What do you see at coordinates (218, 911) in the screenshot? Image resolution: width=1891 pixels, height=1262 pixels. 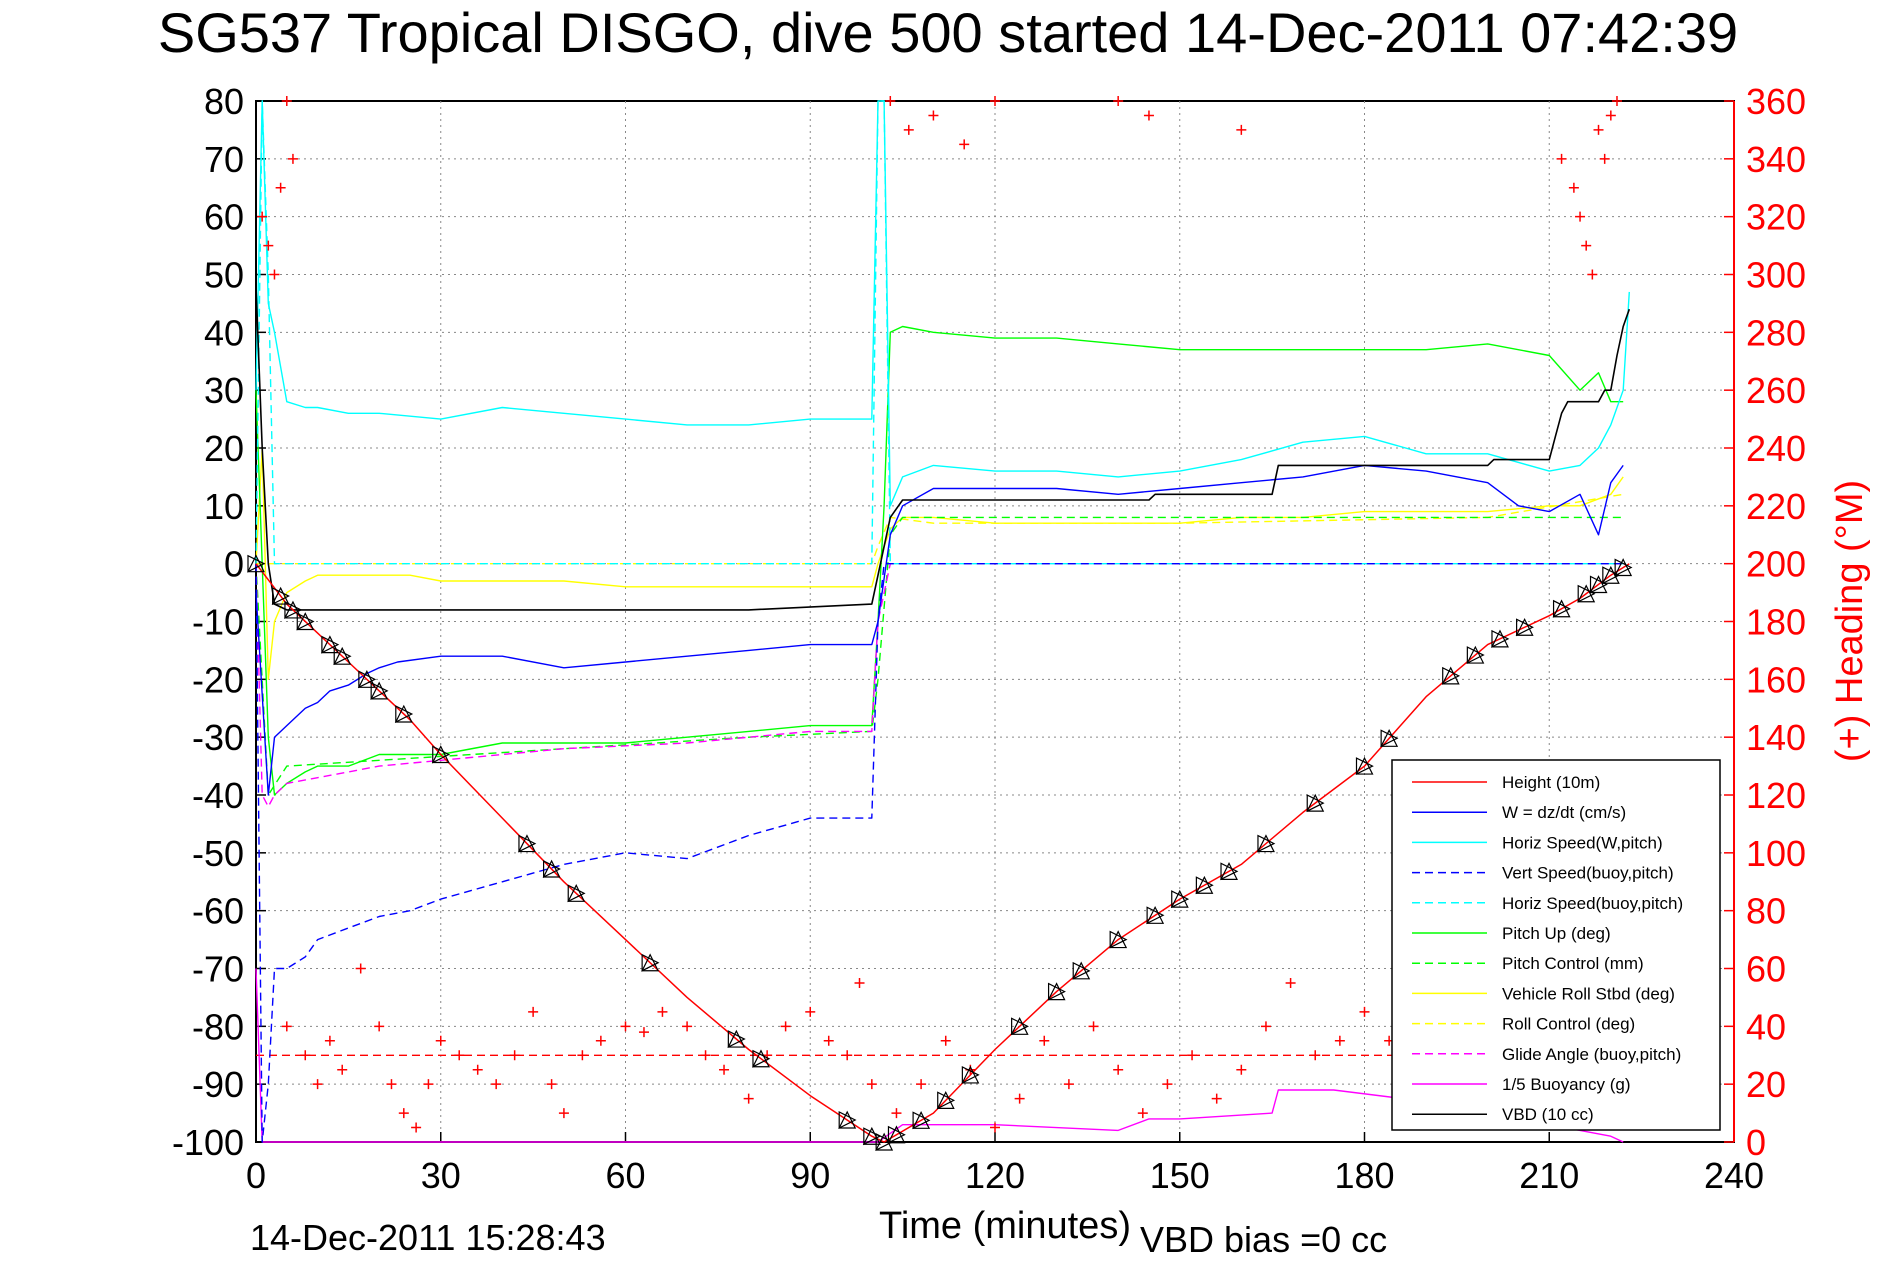 I see `y-tick-label: -60` at bounding box center [218, 911].